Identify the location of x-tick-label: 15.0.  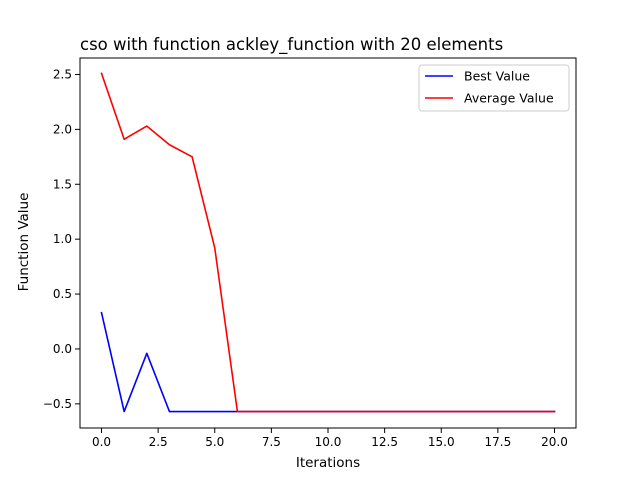
(441, 442).